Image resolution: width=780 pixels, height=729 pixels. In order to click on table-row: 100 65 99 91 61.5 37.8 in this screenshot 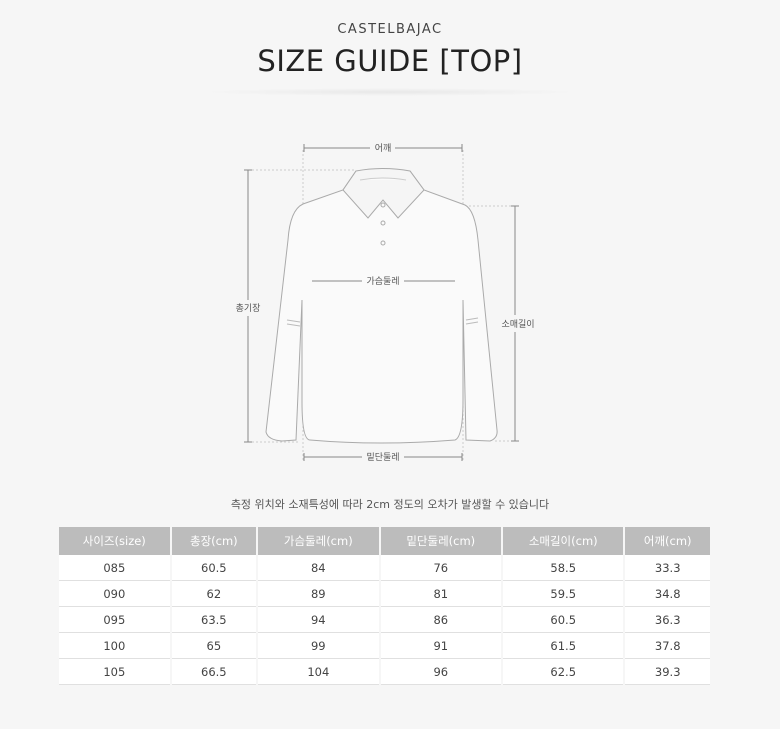, I will do `click(384, 646)`.